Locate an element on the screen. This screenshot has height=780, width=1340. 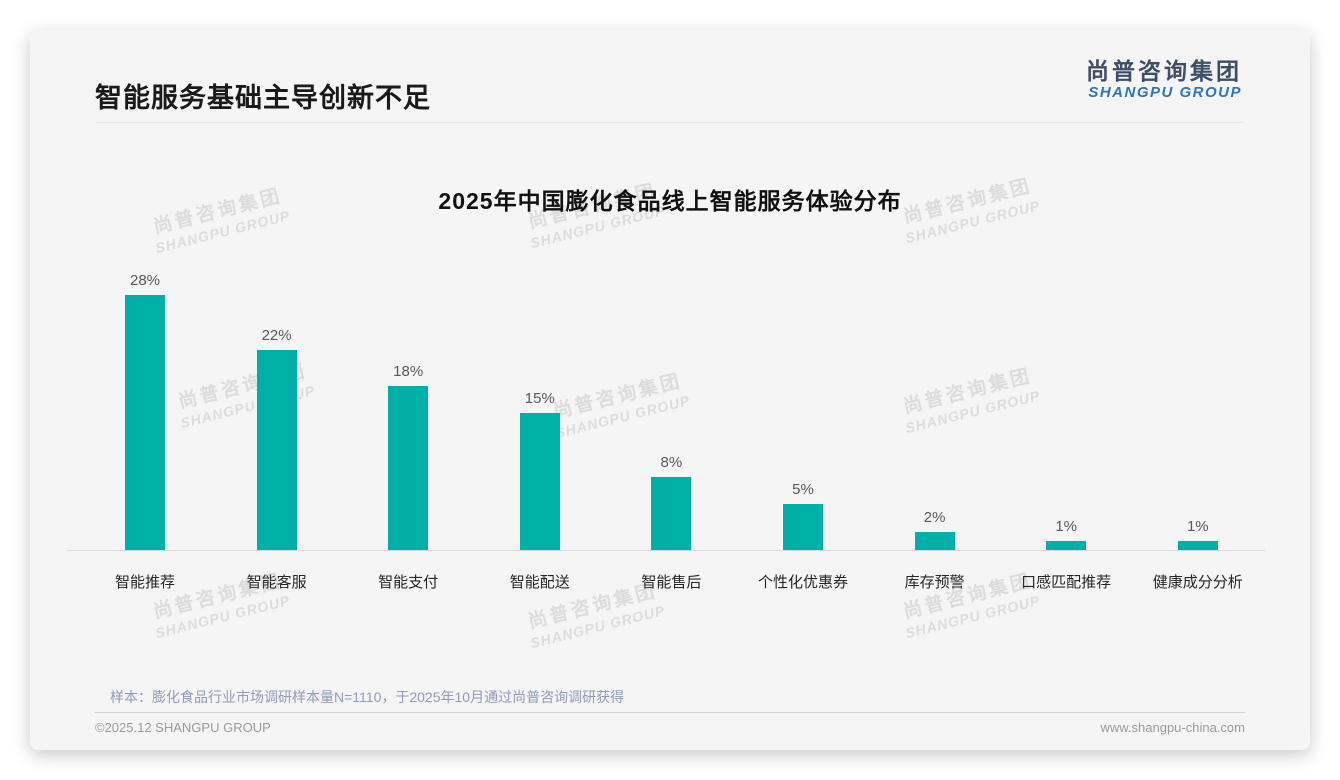
bar-value-label: 2% is located at coordinates (934, 517).